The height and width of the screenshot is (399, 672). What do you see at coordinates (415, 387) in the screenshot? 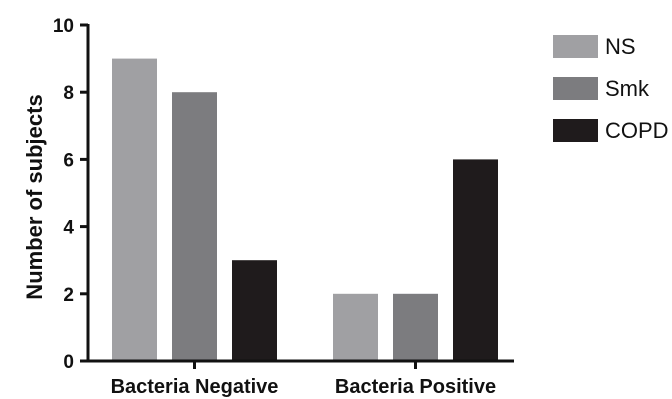
I see `x-category-label: Bacteria Positive` at bounding box center [415, 387].